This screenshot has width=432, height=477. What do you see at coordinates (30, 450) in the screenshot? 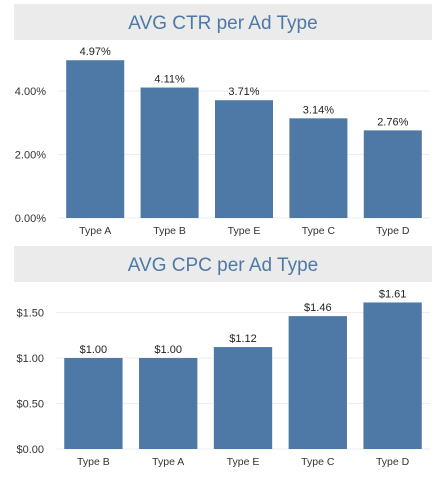
I see `y-tick-label: $0.00` at bounding box center [30, 450].